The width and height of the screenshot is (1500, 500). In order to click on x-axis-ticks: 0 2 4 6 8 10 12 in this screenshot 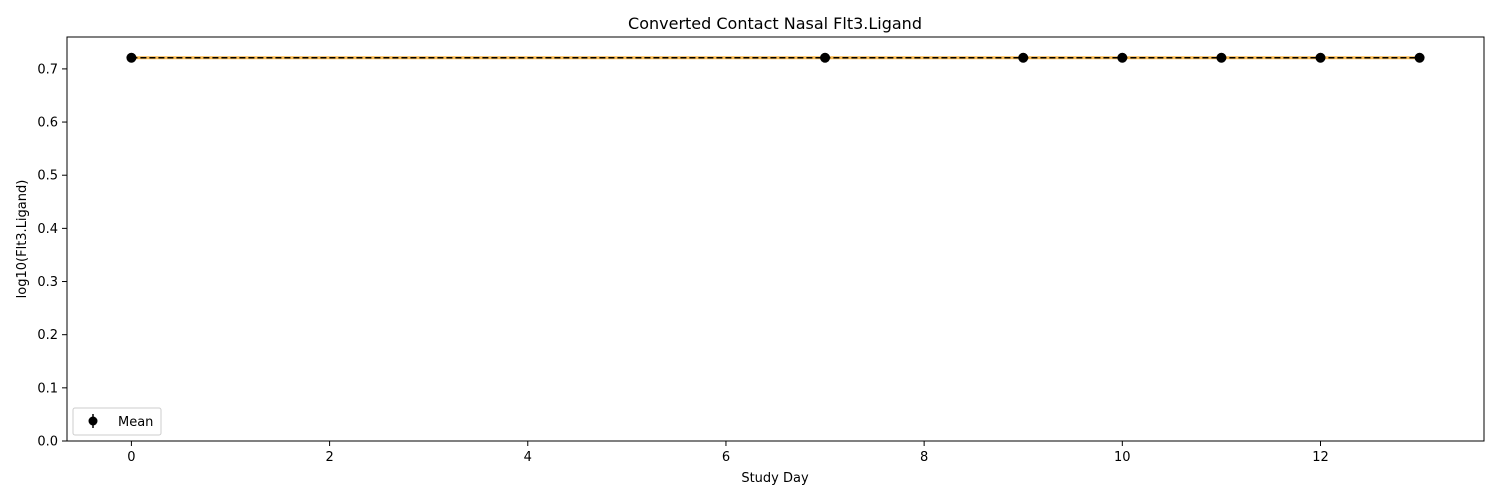, I will do `click(728, 453)`.